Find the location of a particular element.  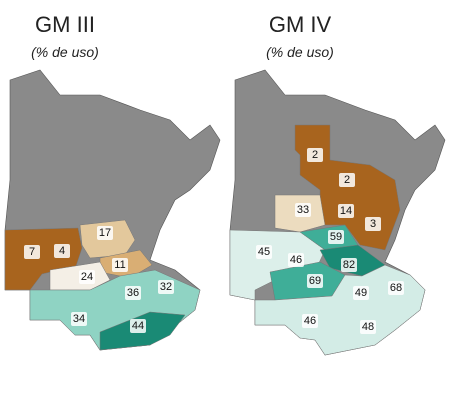

region-label: 34 is located at coordinates (79, 319).